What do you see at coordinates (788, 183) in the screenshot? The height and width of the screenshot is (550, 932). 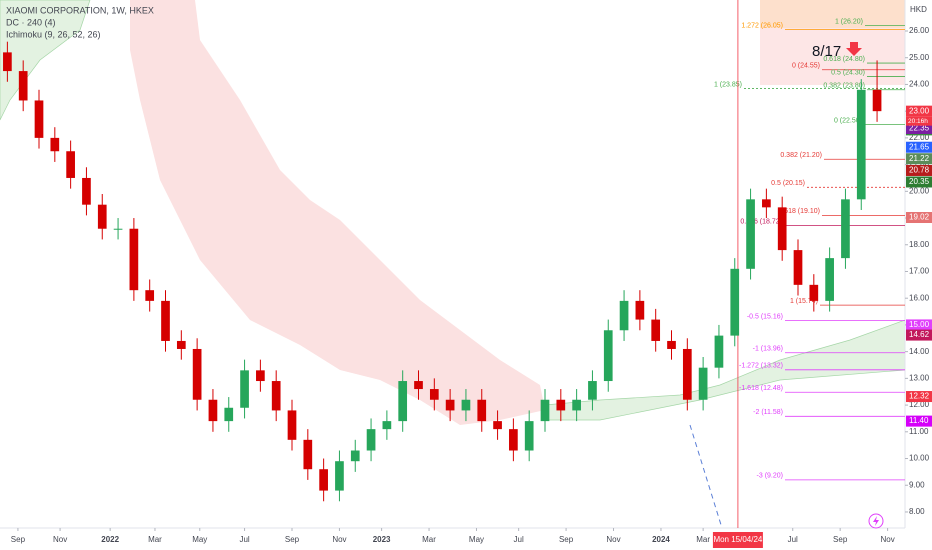 I see `fib-label: 0.5 (20.15)` at bounding box center [788, 183].